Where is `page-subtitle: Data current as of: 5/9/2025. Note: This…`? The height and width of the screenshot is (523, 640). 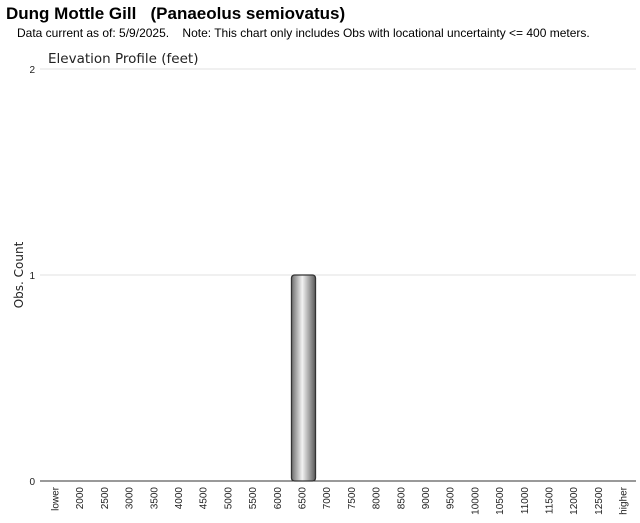 page-subtitle: Data current as of: 5/9/2025. Note: This… is located at coordinates (303, 33).